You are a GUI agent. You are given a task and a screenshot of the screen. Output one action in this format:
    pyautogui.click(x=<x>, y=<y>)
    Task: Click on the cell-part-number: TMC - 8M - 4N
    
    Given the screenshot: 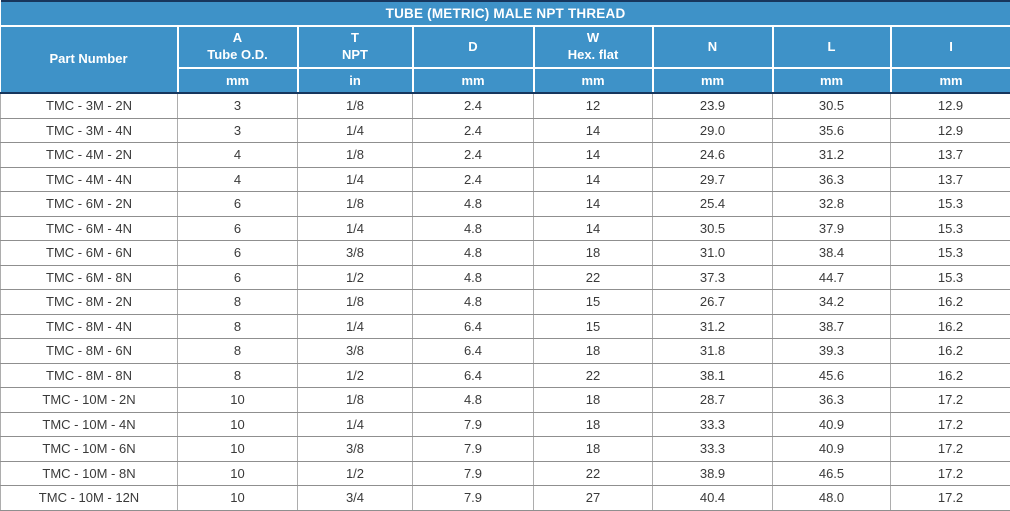 What is the action you would take?
    pyautogui.click(x=89, y=326)
    